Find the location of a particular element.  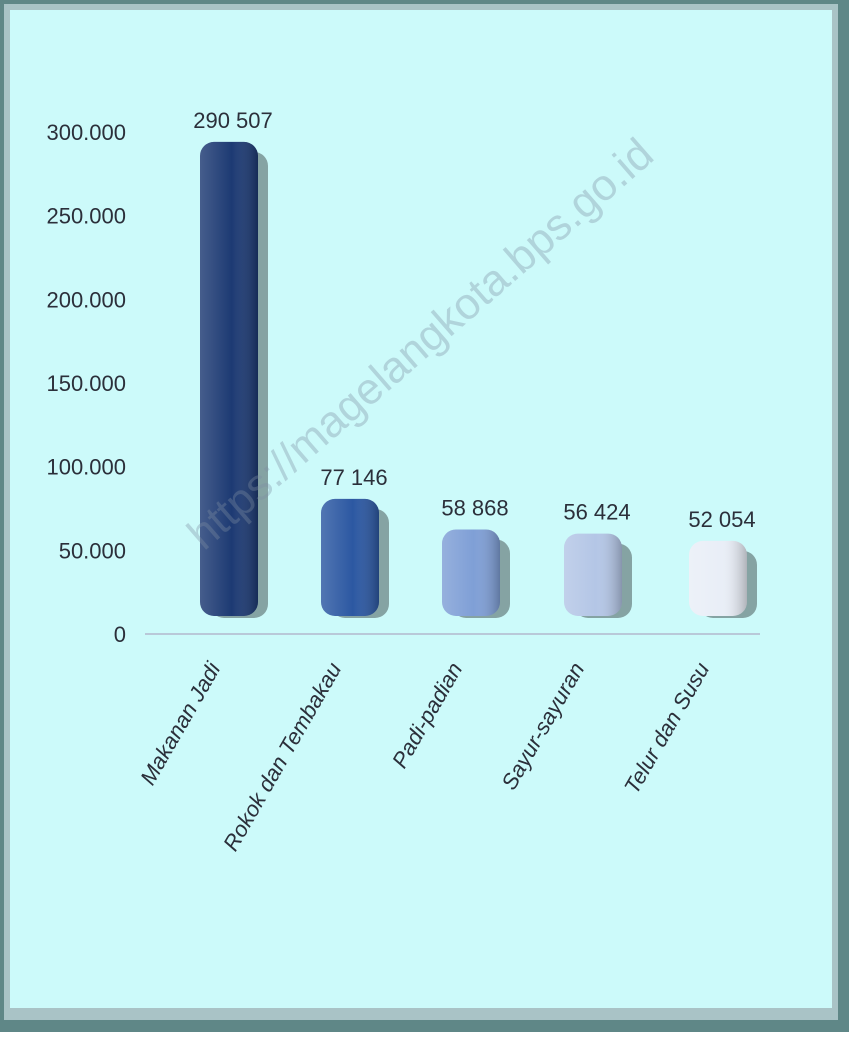

bar-value-label: 56 424 is located at coordinates (596, 512).